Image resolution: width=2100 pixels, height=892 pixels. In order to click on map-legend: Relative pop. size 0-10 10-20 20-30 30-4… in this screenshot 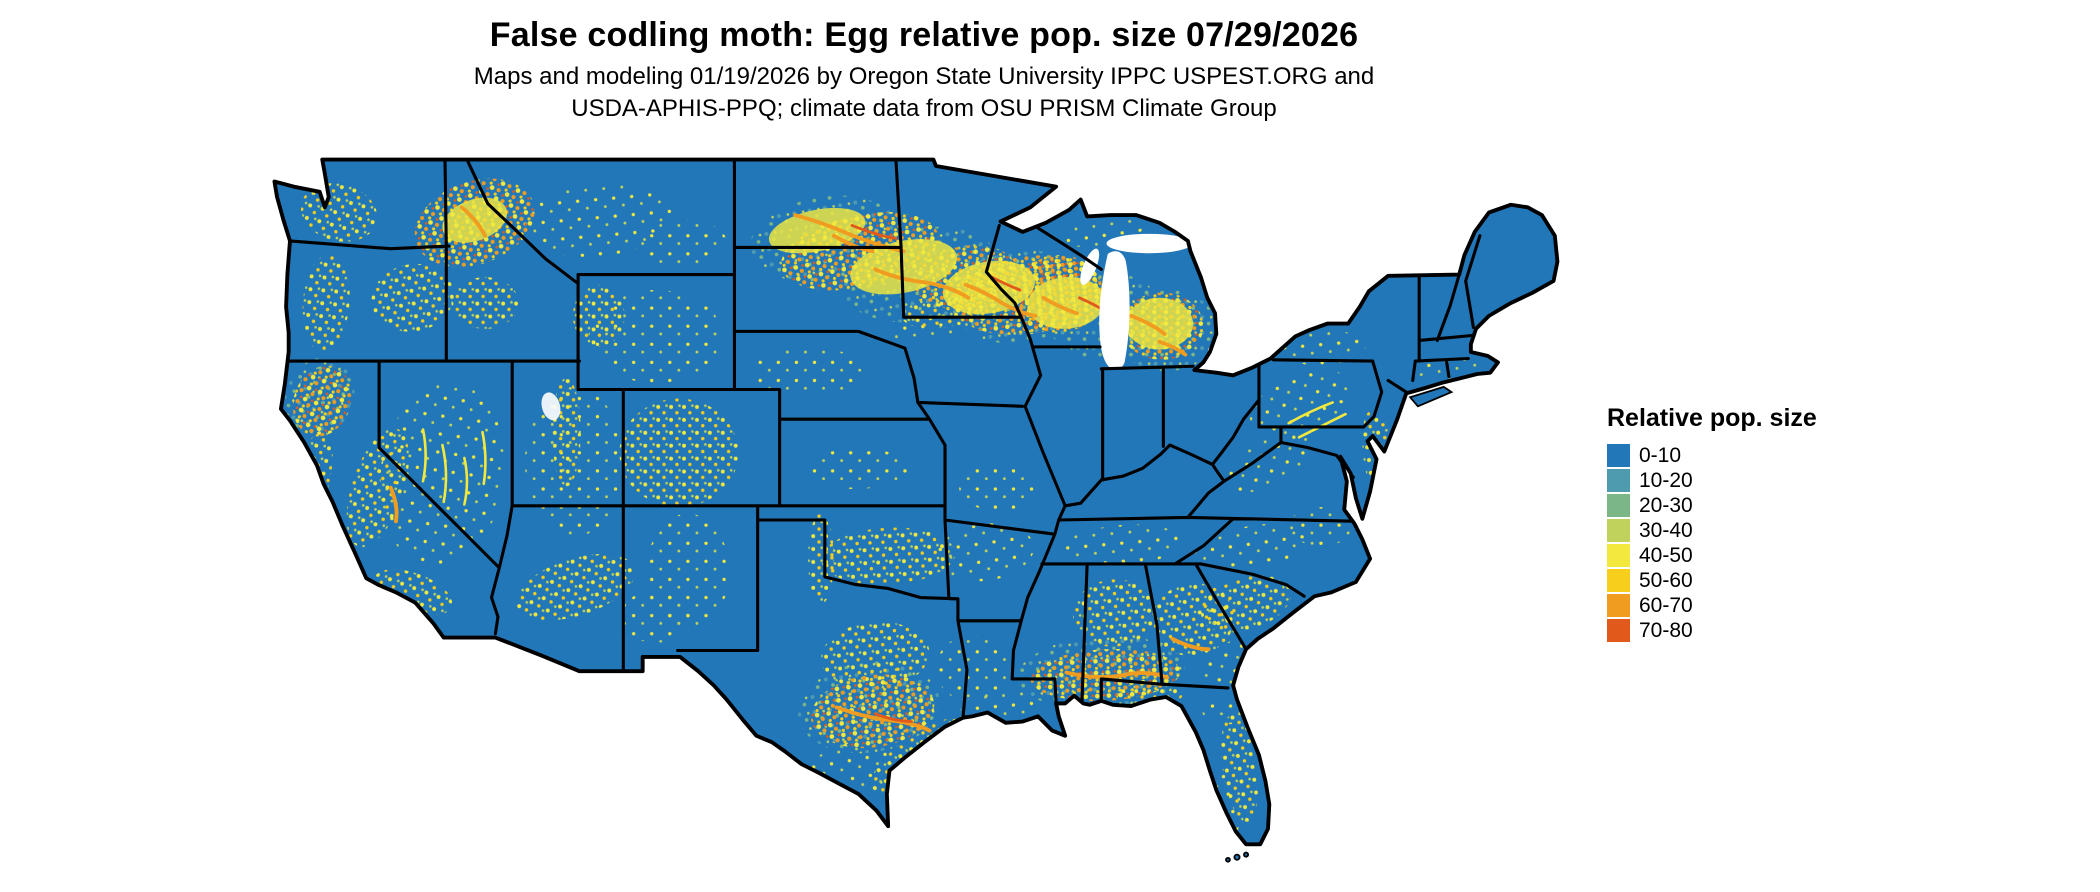, I will do `click(1712, 523)`.